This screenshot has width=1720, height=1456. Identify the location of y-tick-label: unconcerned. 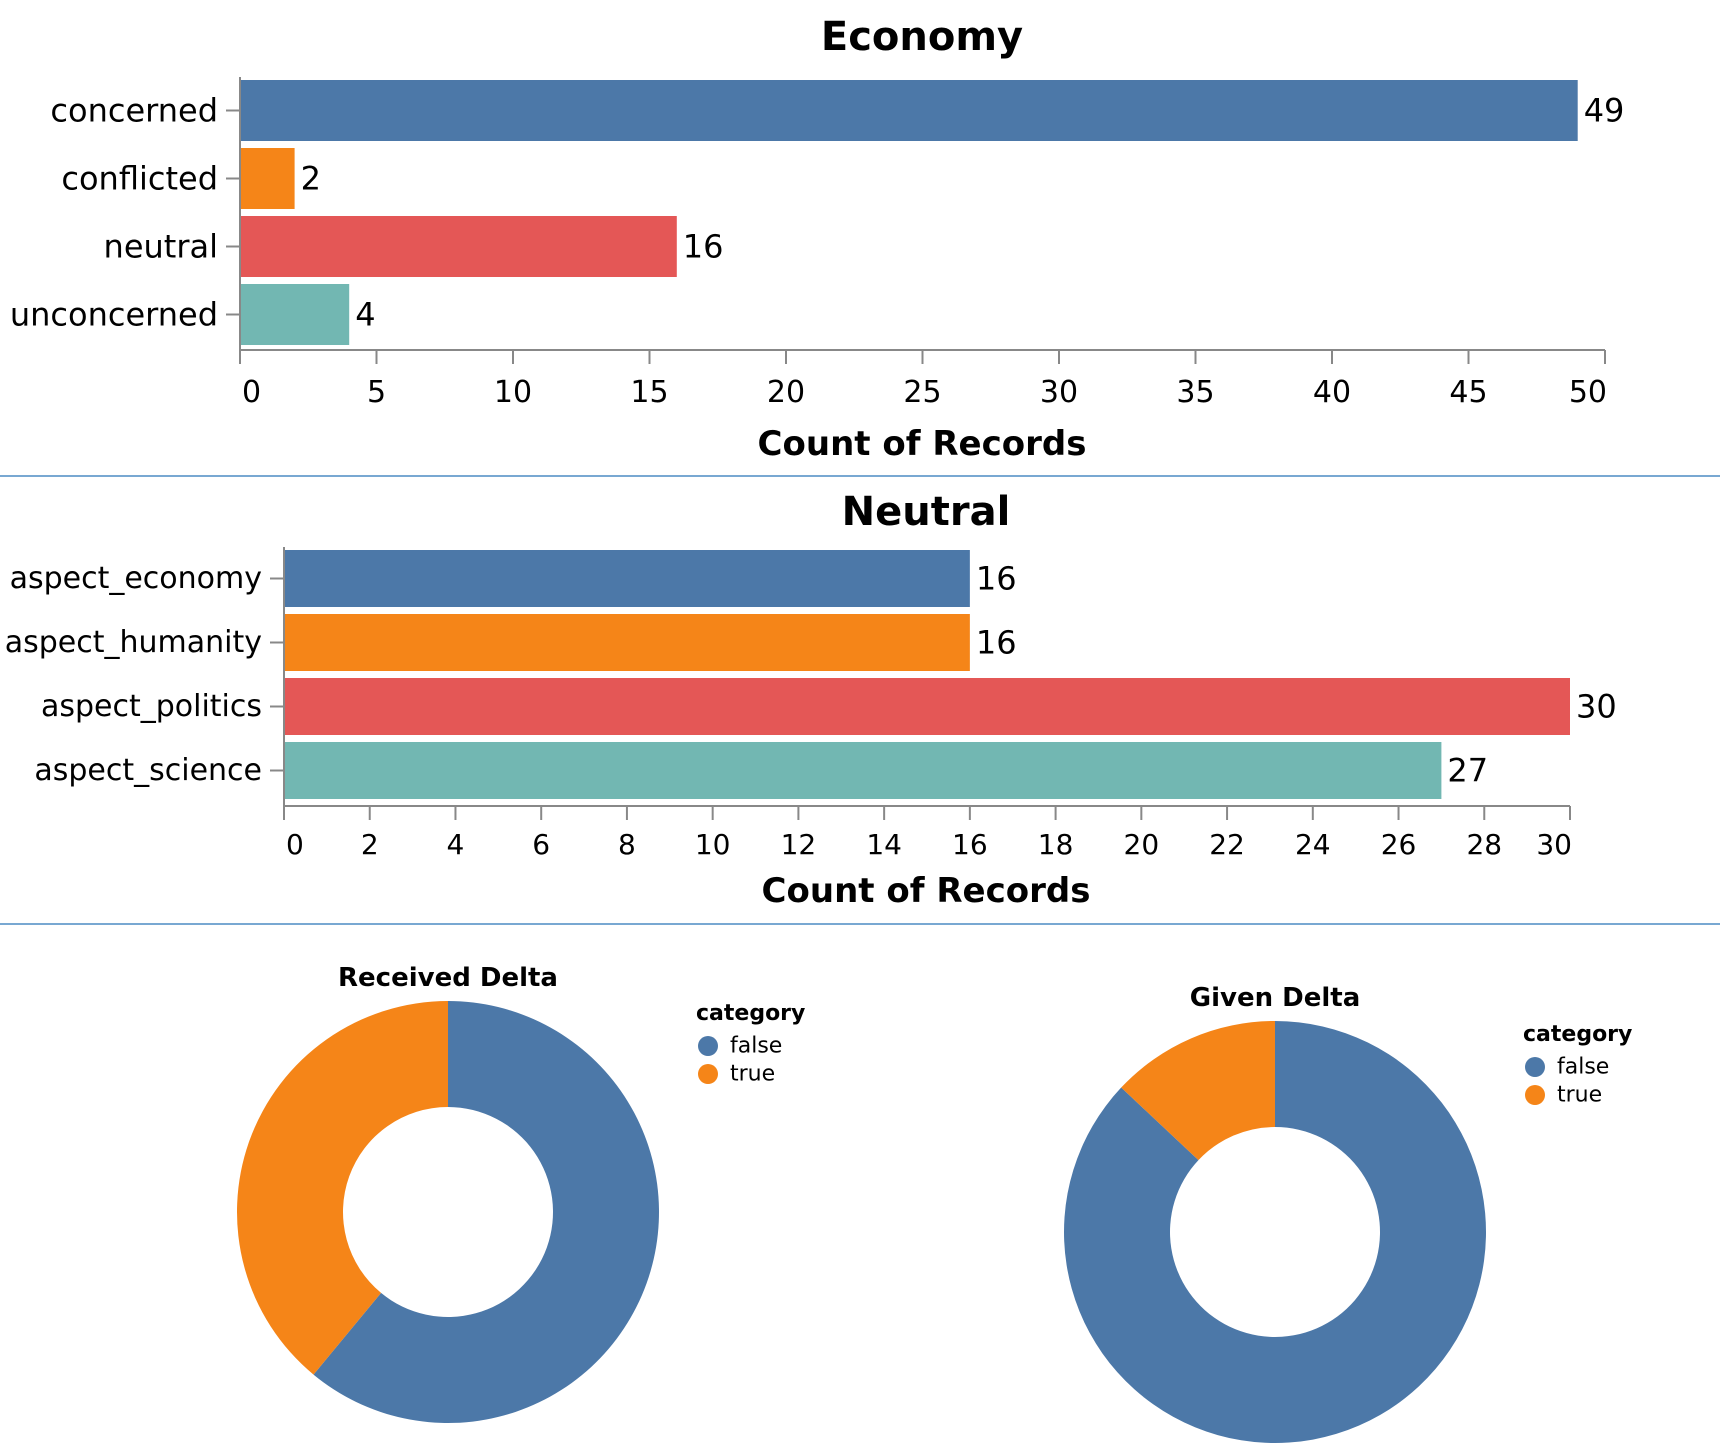
(114, 315).